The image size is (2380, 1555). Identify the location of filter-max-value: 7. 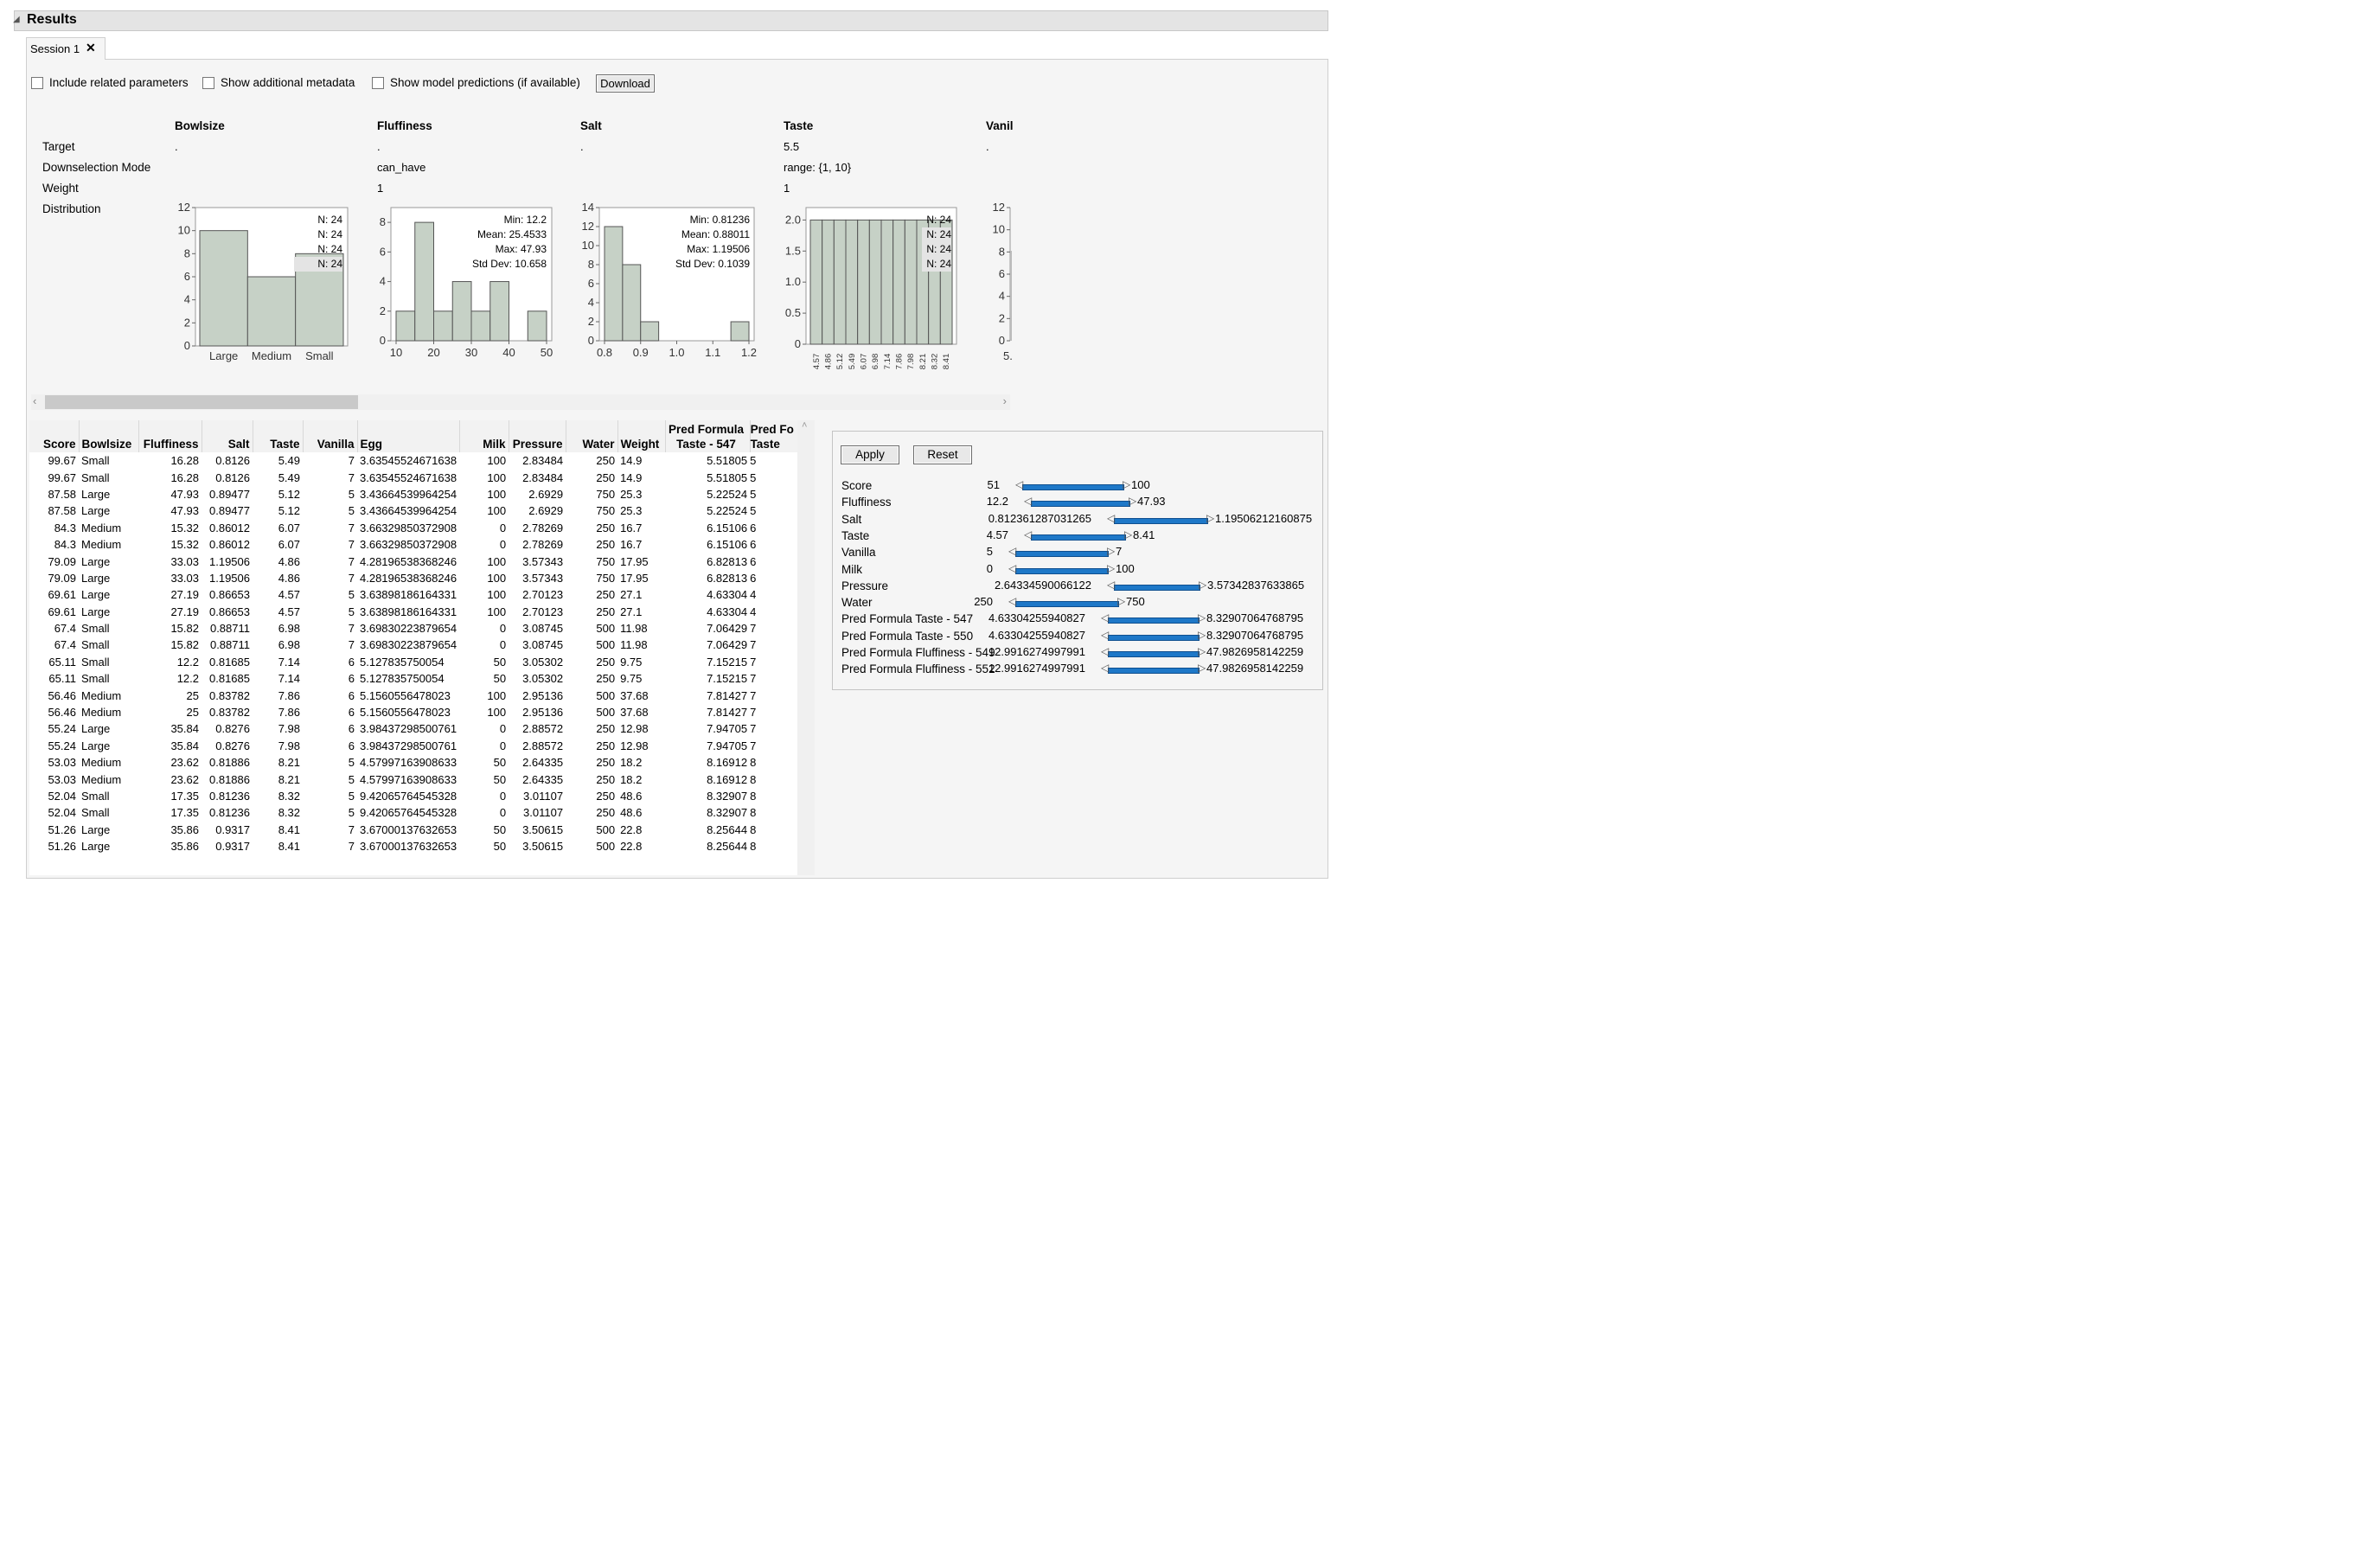
(1119, 552).